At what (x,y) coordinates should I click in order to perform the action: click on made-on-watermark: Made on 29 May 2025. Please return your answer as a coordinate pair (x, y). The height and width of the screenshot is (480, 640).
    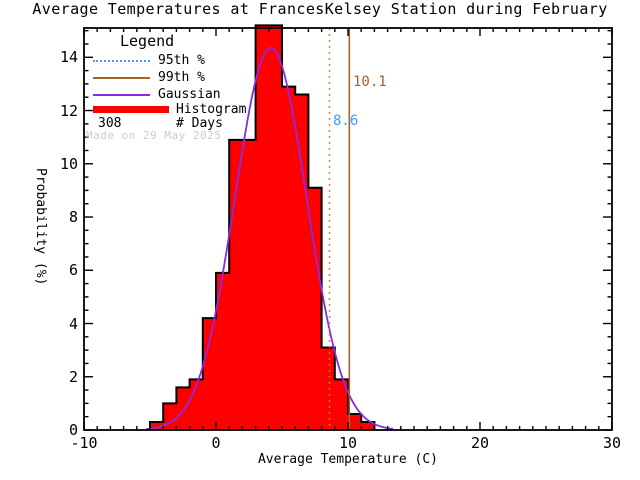
    Looking at the image, I should click on (154, 135).